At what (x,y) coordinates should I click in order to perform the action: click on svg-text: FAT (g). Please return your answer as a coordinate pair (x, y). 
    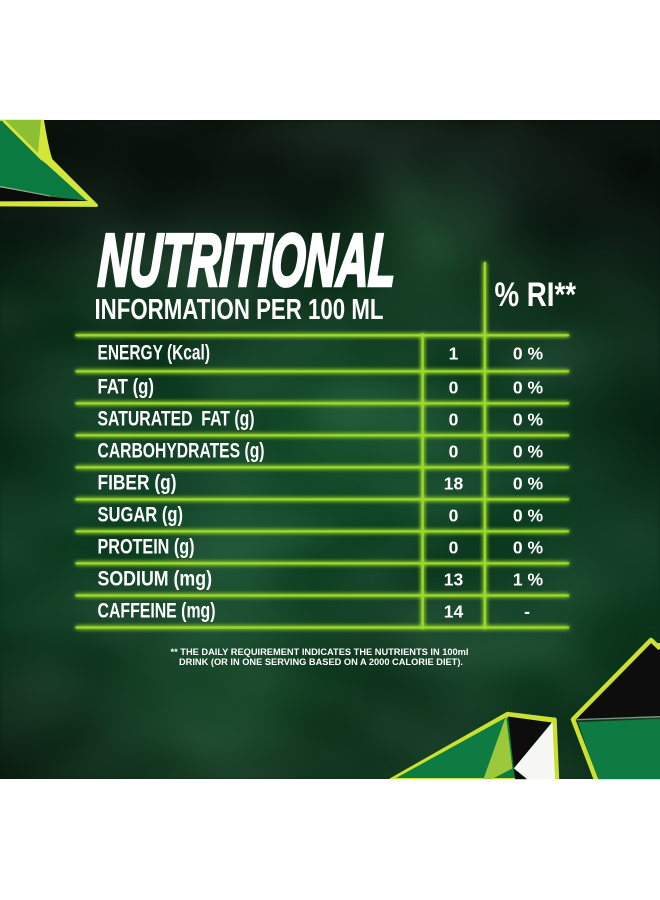
    Looking at the image, I should click on (126, 387).